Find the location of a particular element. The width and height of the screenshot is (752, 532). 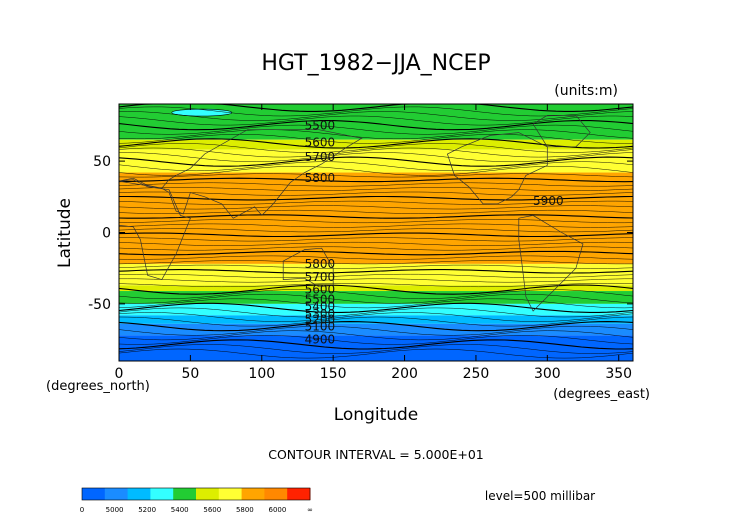

contour-label-8: 5500 is located at coordinates (320, 300).